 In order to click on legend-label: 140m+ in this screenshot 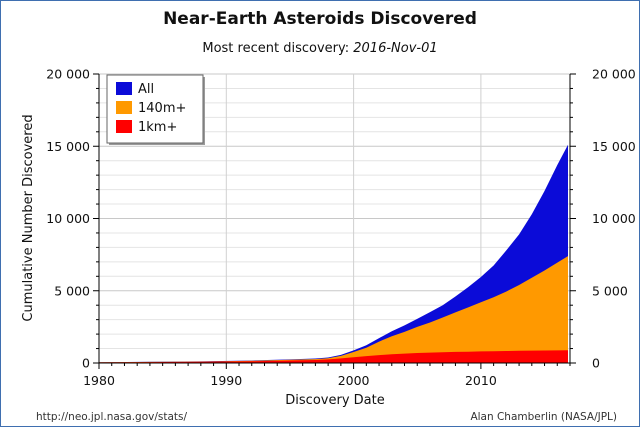, I will do `click(162, 108)`.